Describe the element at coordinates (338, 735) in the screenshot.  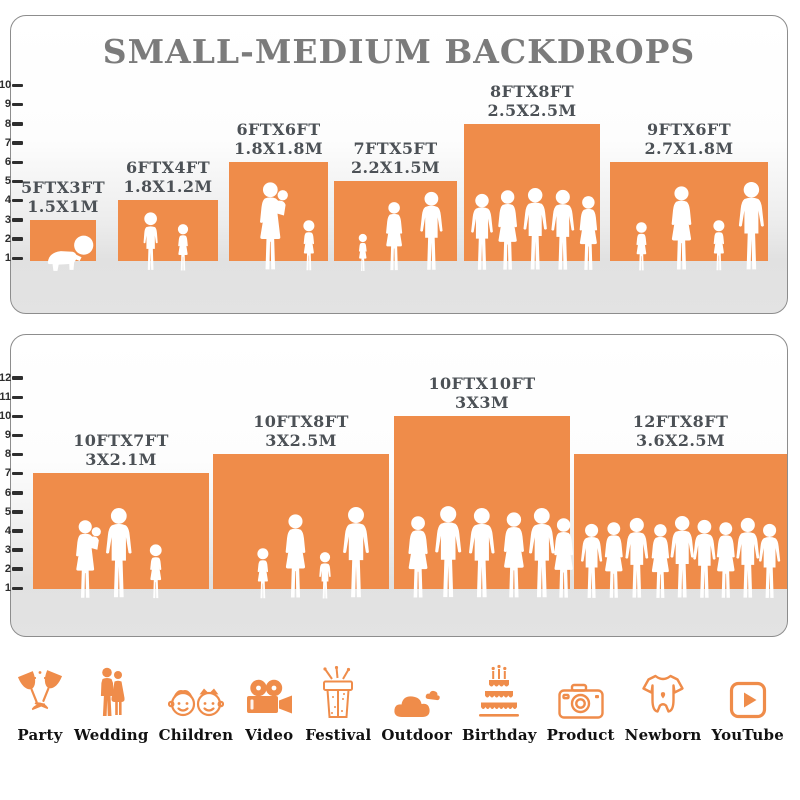
I see `category-label: Festival` at that location.